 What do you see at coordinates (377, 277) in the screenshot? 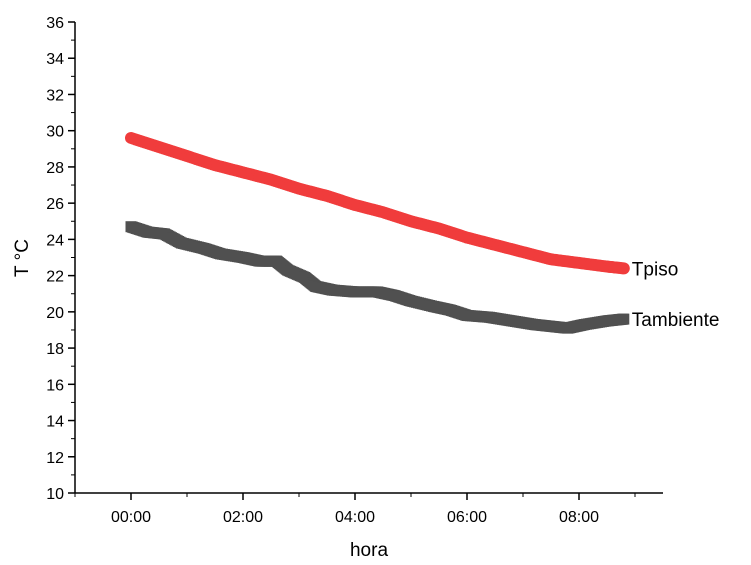
I see `series-Tambiente` at bounding box center [377, 277].